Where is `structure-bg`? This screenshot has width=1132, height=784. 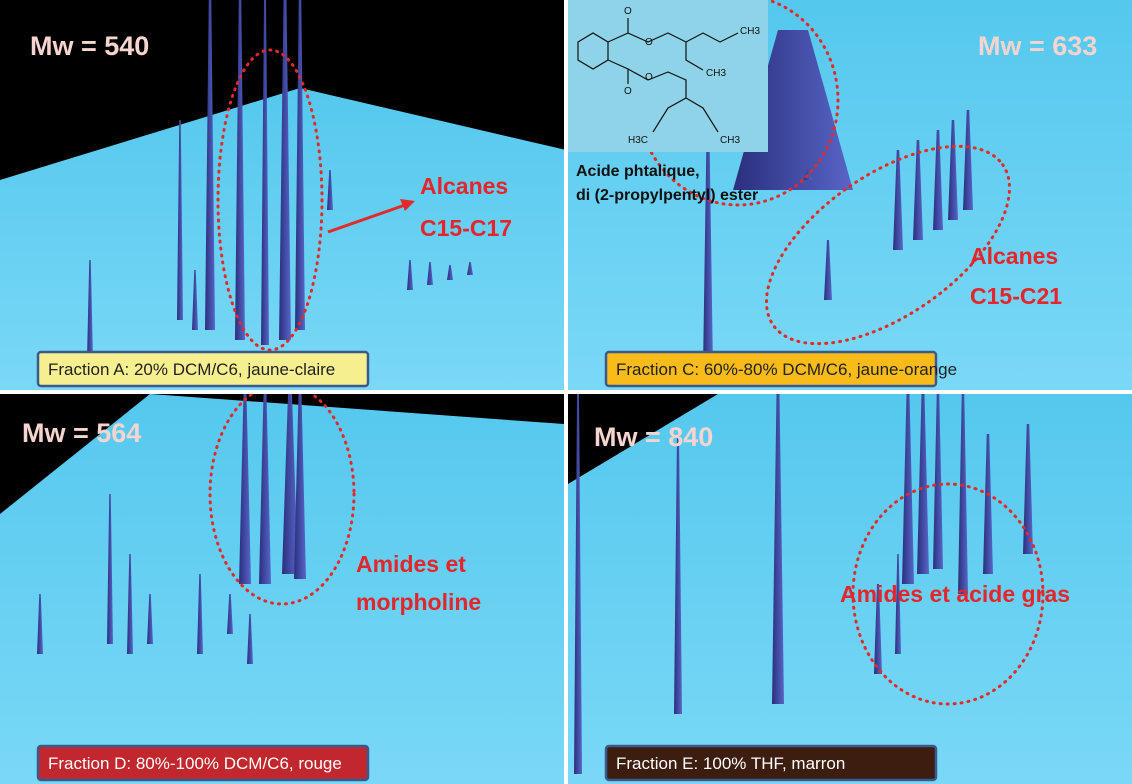 structure-bg is located at coordinates (668, 76).